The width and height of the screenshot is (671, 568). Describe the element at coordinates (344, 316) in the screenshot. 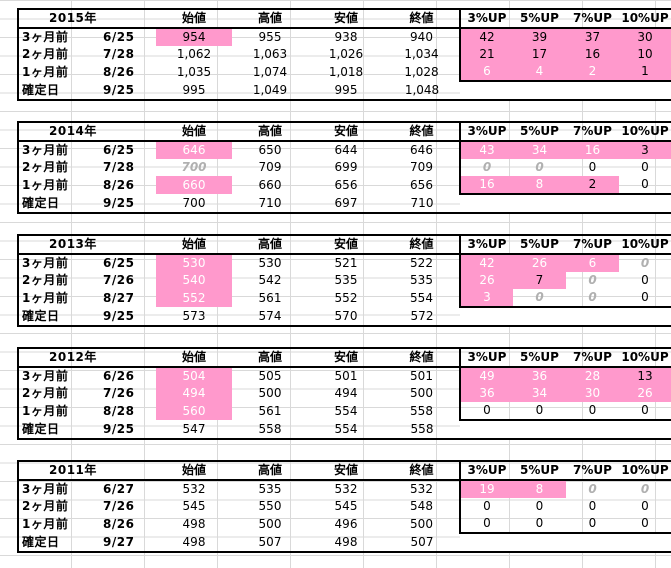

I see `table-row: 確定日 9/25 573 574 570 572` at that location.